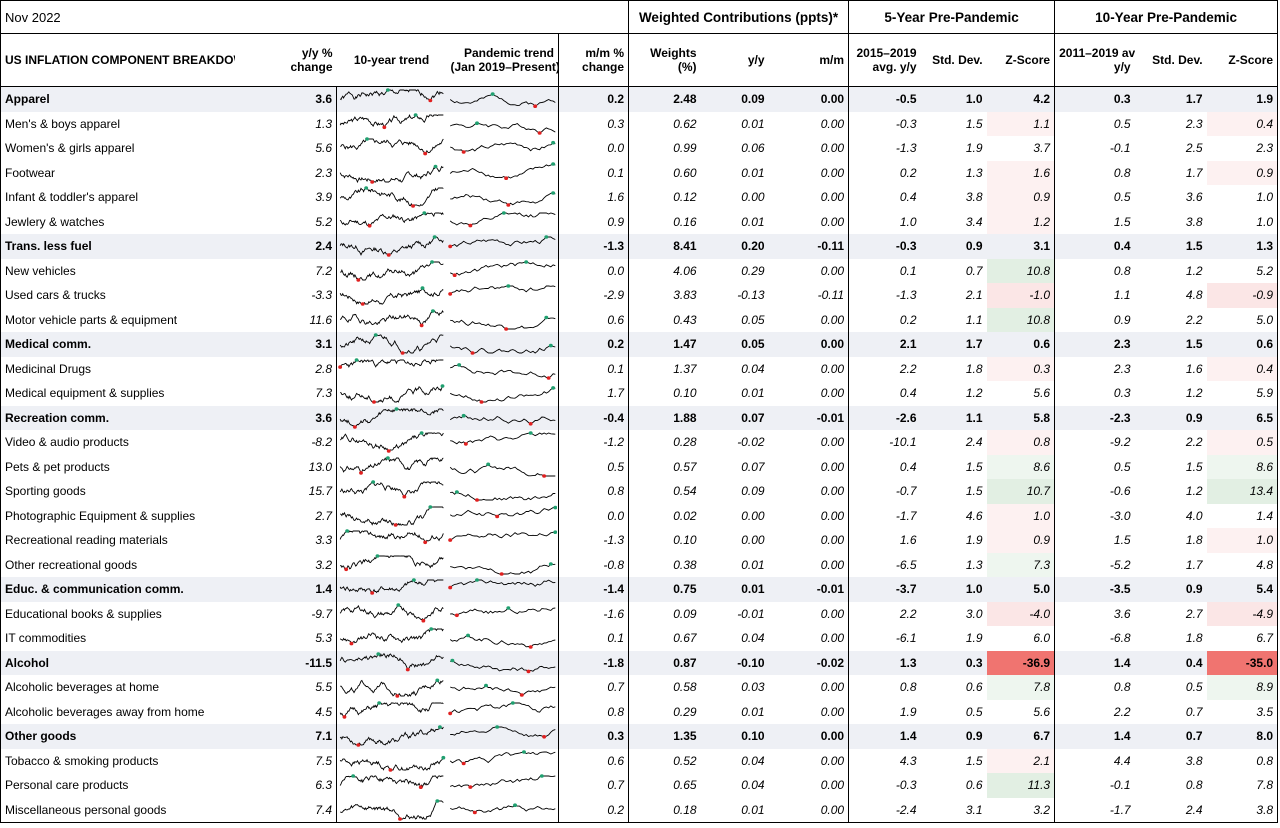 This screenshot has width=1280, height=828. What do you see at coordinates (593, 417) in the screenshot?
I see `cell-mom: -0.4` at bounding box center [593, 417].